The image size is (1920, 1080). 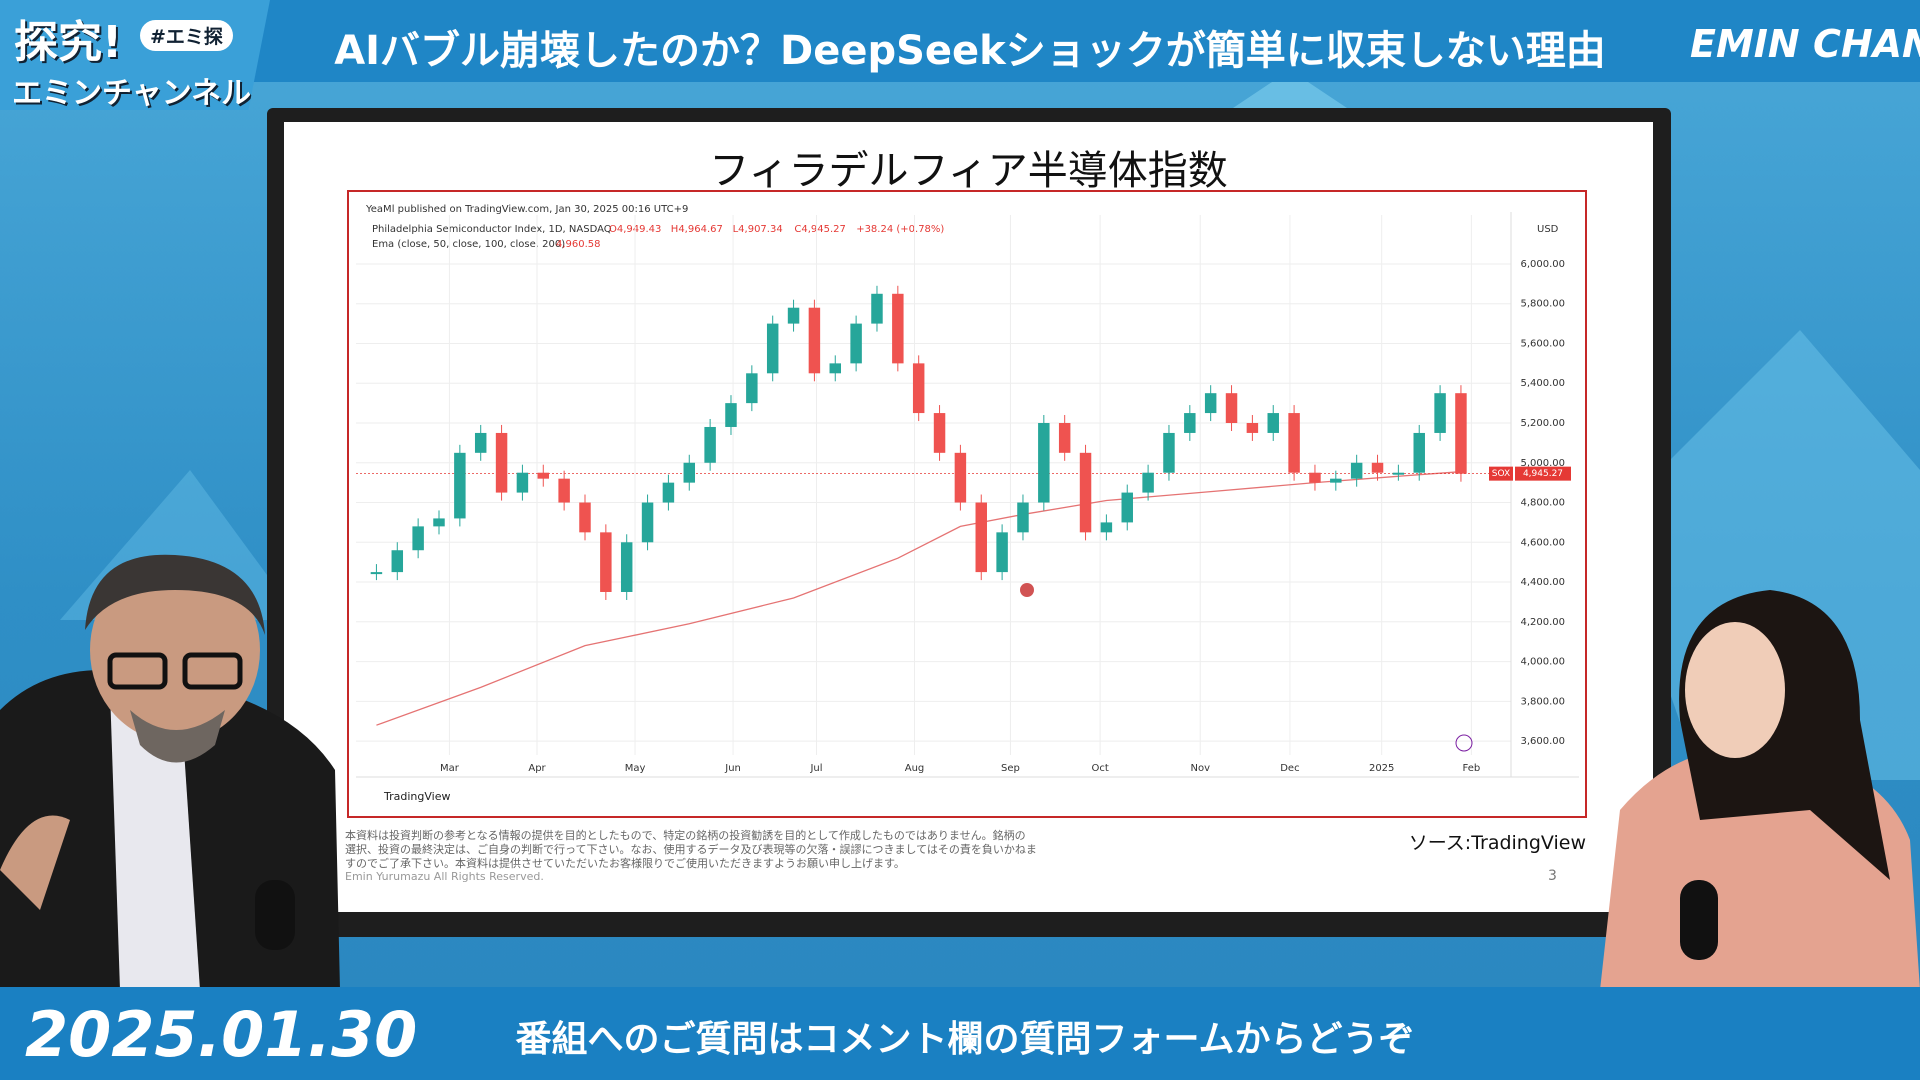 What do you see at coordinates (1099, 768) in the screenshot?
I see `x-tick-label: Oct` at bounding box center [1099, 768].